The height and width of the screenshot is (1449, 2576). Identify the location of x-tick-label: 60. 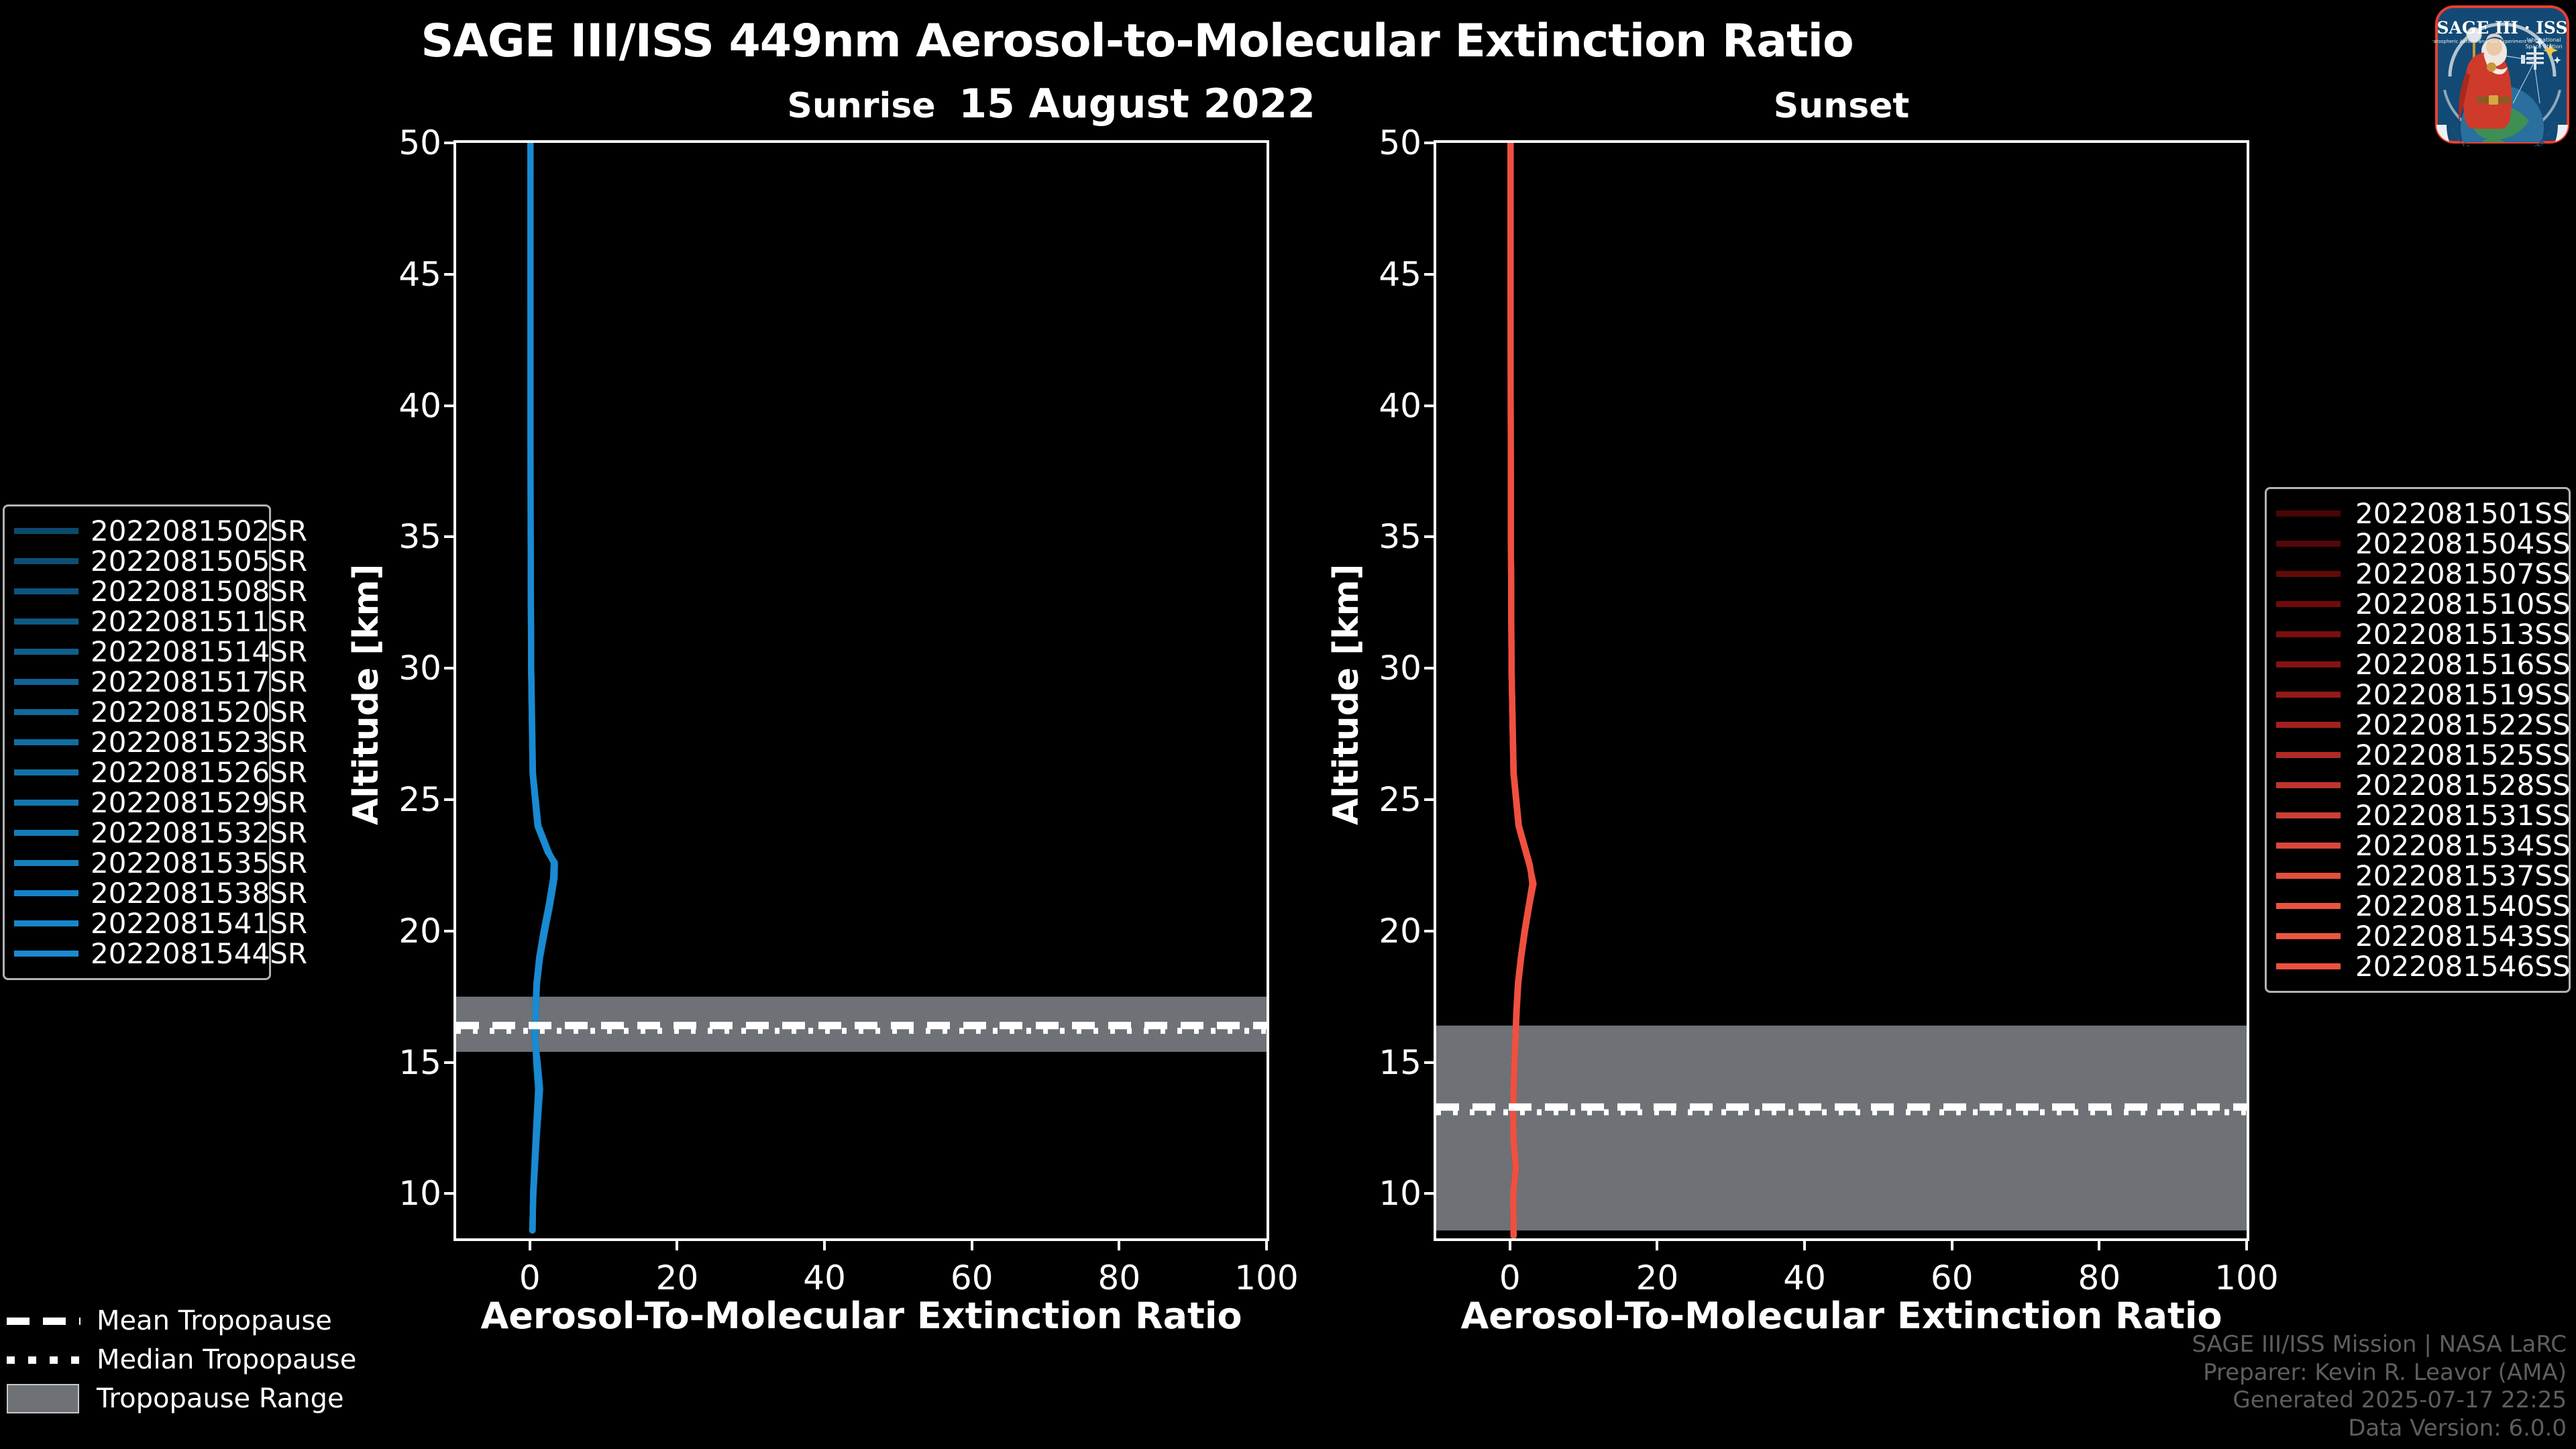
(1952, 1277).